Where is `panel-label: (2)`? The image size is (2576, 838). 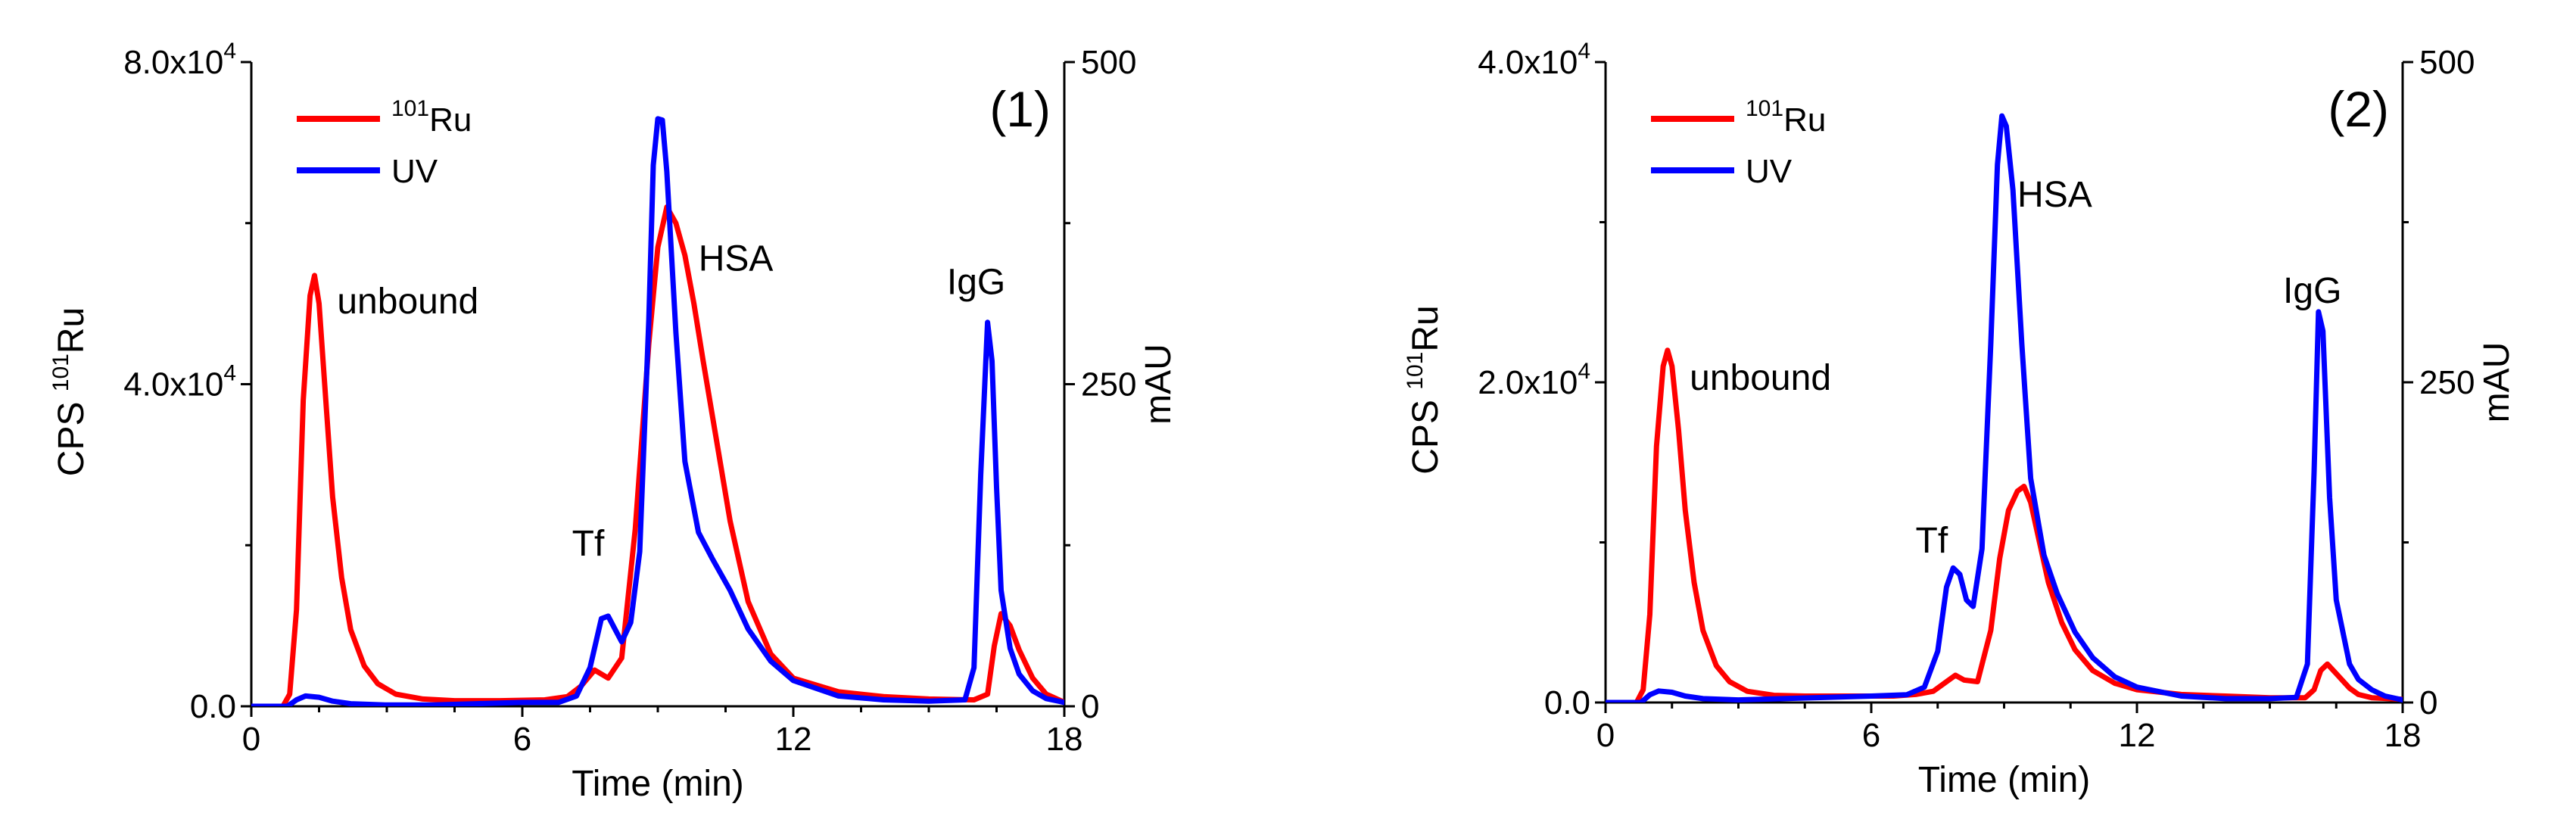 panel-label: (2) is located at coordinates (2358, 109).